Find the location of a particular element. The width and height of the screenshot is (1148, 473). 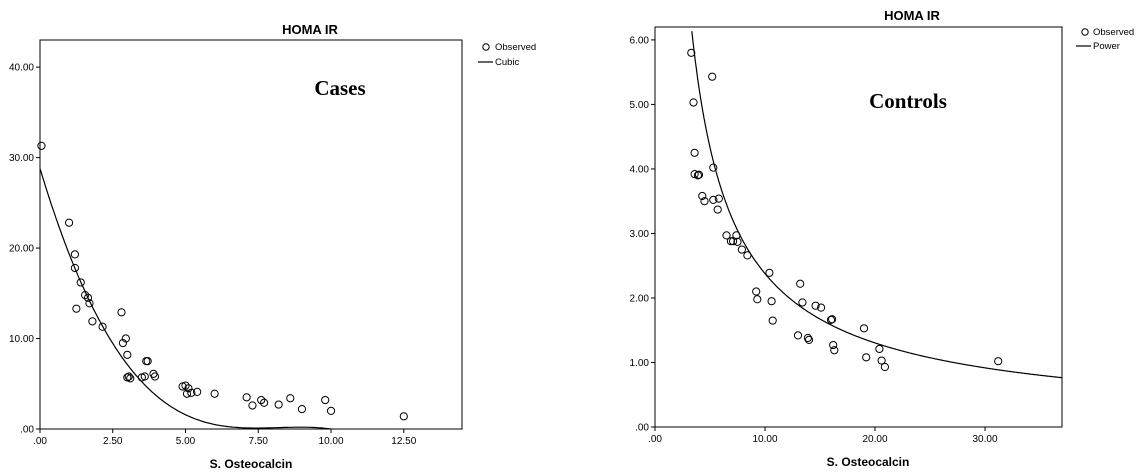

y-tick-label: 3.00 is located at coordinates (640, 234).